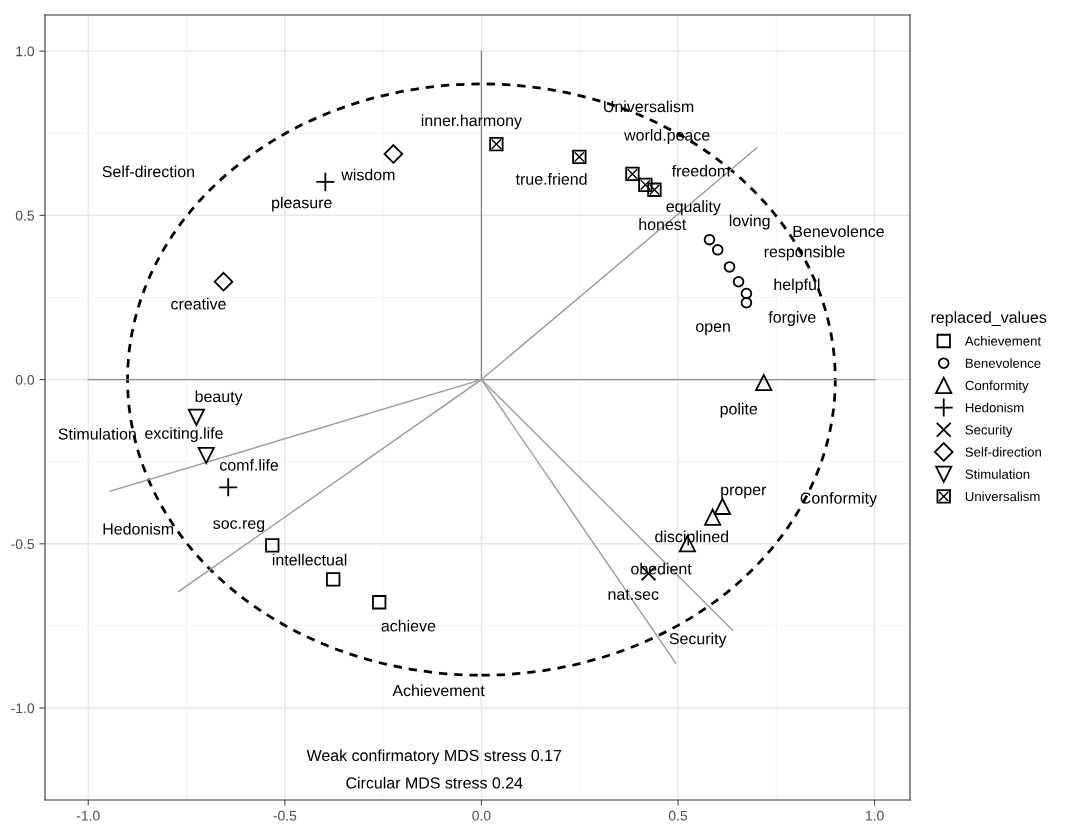 This screenshot has width=1072, height=834. Describe the element at coordinates (839, 499) in the screenshot. I see `annotation: Conformity` at that location.